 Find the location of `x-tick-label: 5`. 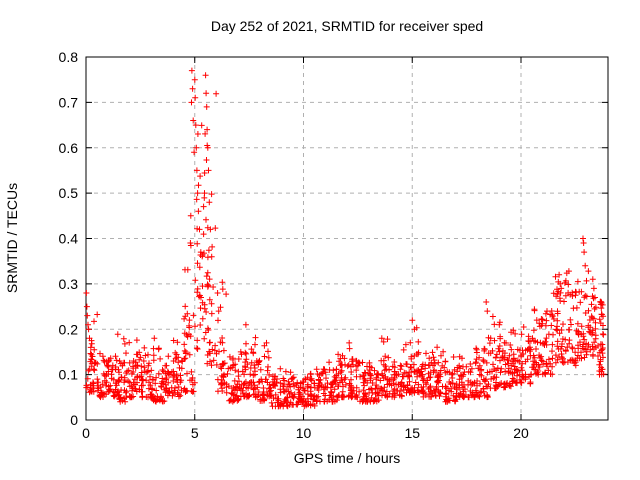

x-tick-label: 5 is located at coordinates (195, 433).